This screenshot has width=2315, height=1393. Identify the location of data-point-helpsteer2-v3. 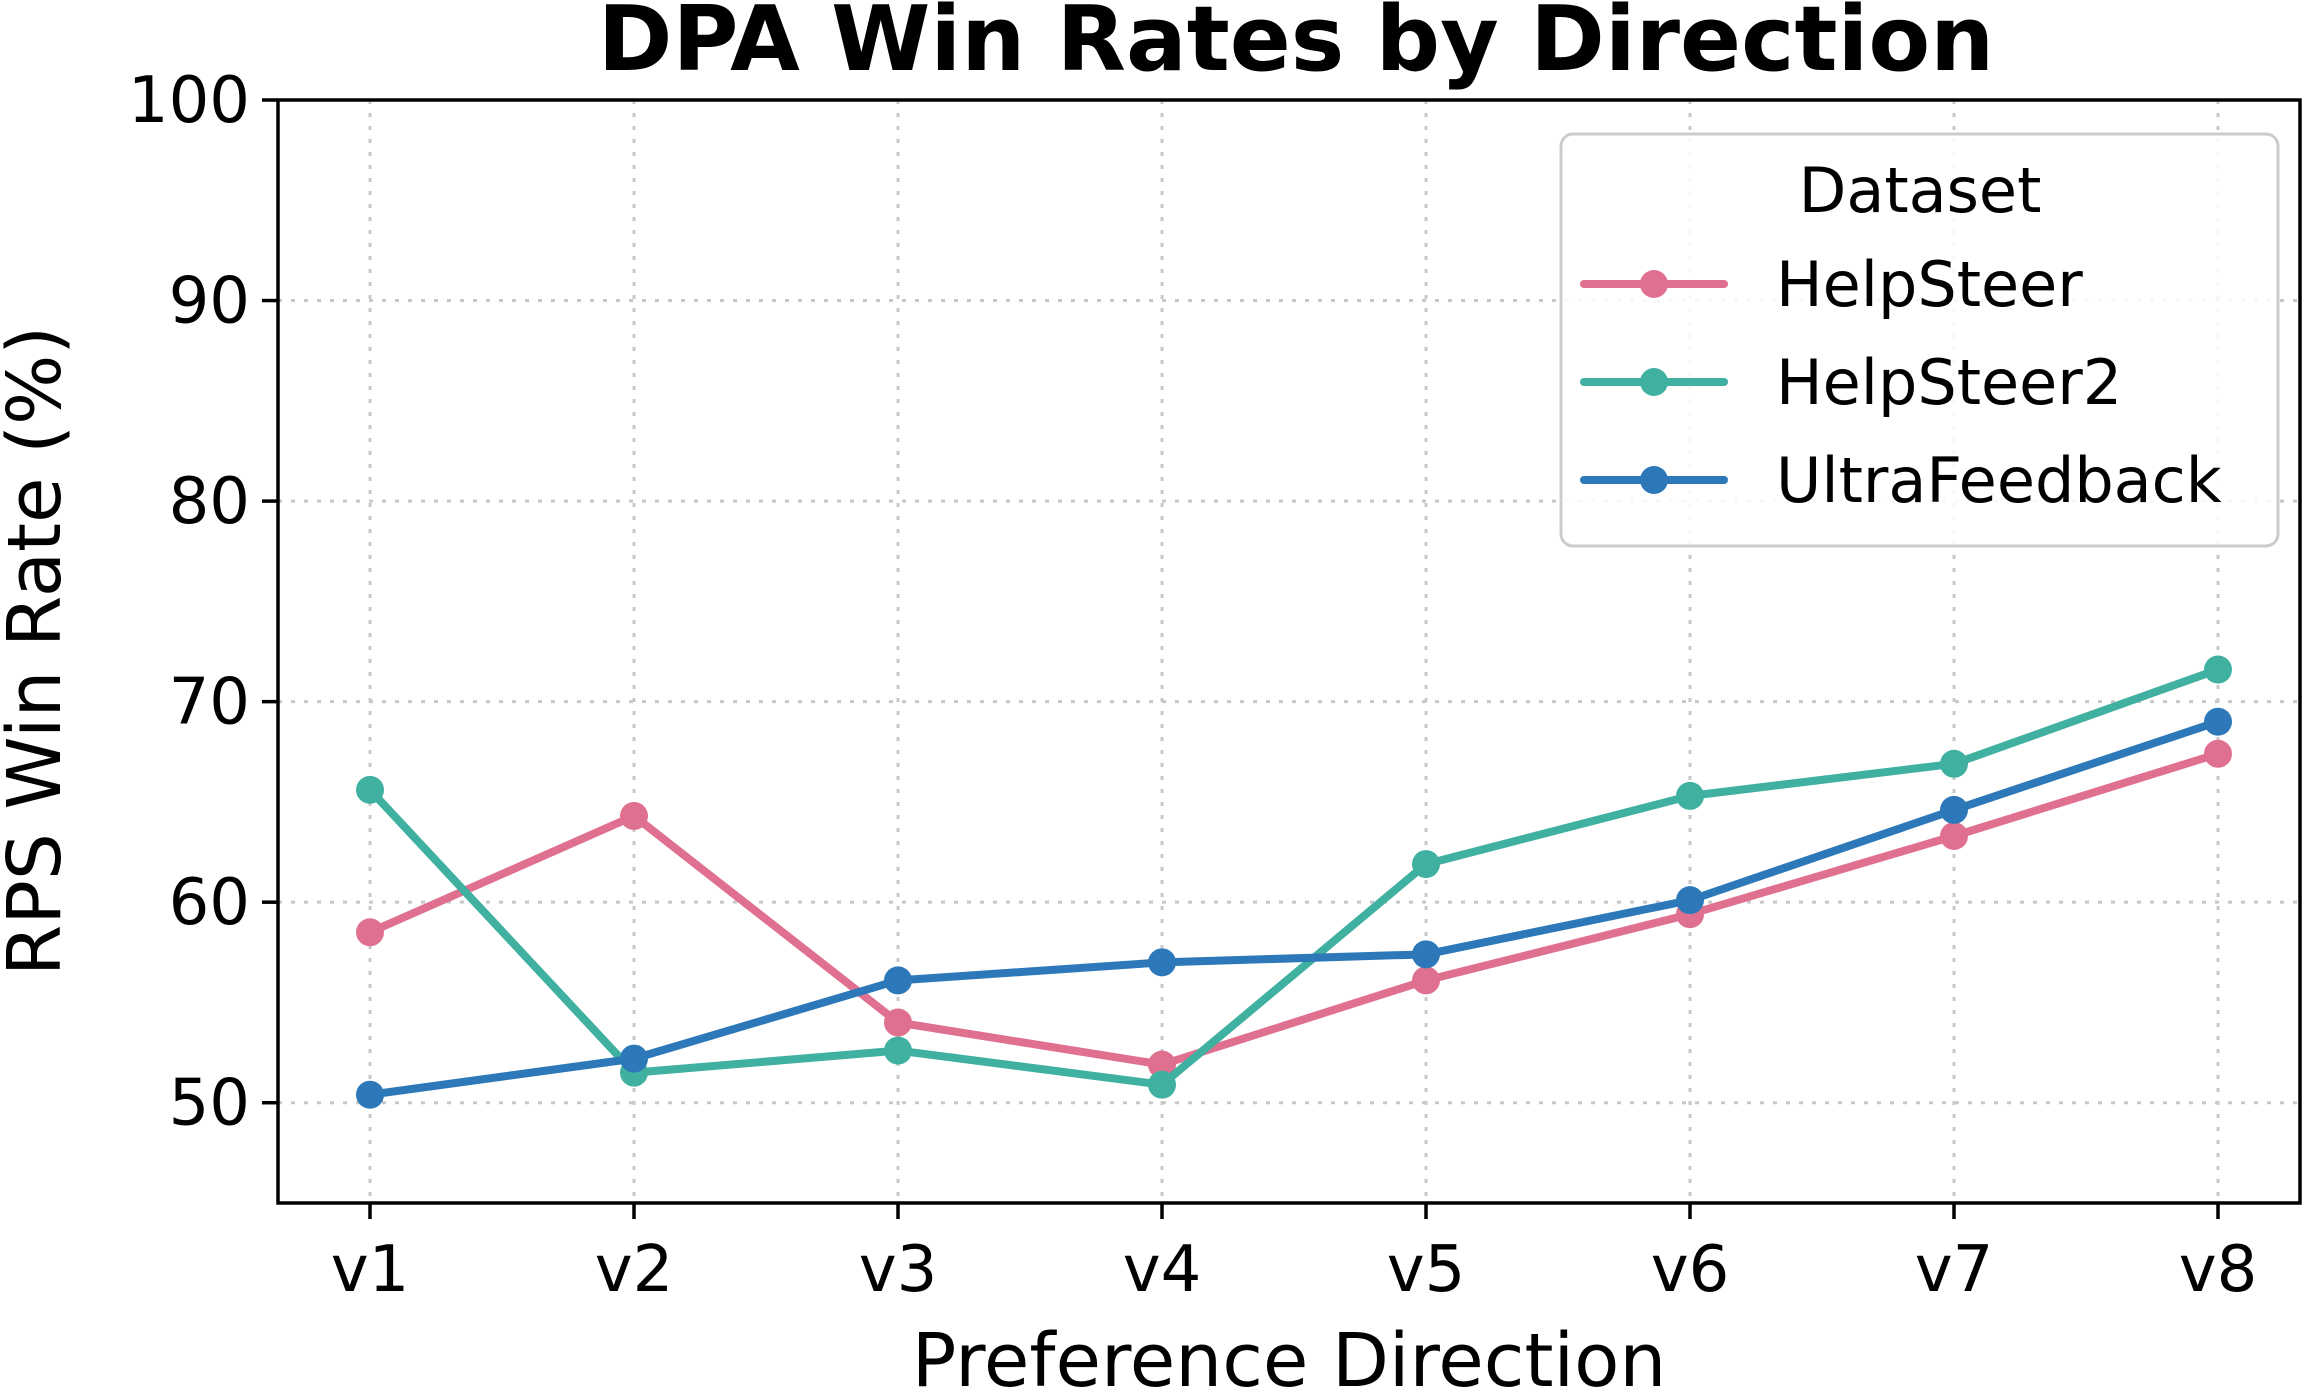
(898, 1050).